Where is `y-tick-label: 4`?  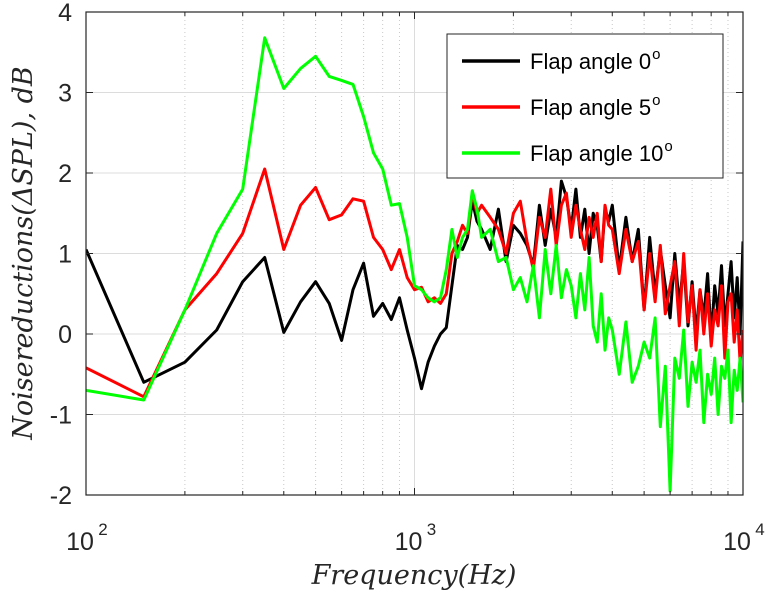 y-tick-label: 4 is located at coordinates (65, 13).